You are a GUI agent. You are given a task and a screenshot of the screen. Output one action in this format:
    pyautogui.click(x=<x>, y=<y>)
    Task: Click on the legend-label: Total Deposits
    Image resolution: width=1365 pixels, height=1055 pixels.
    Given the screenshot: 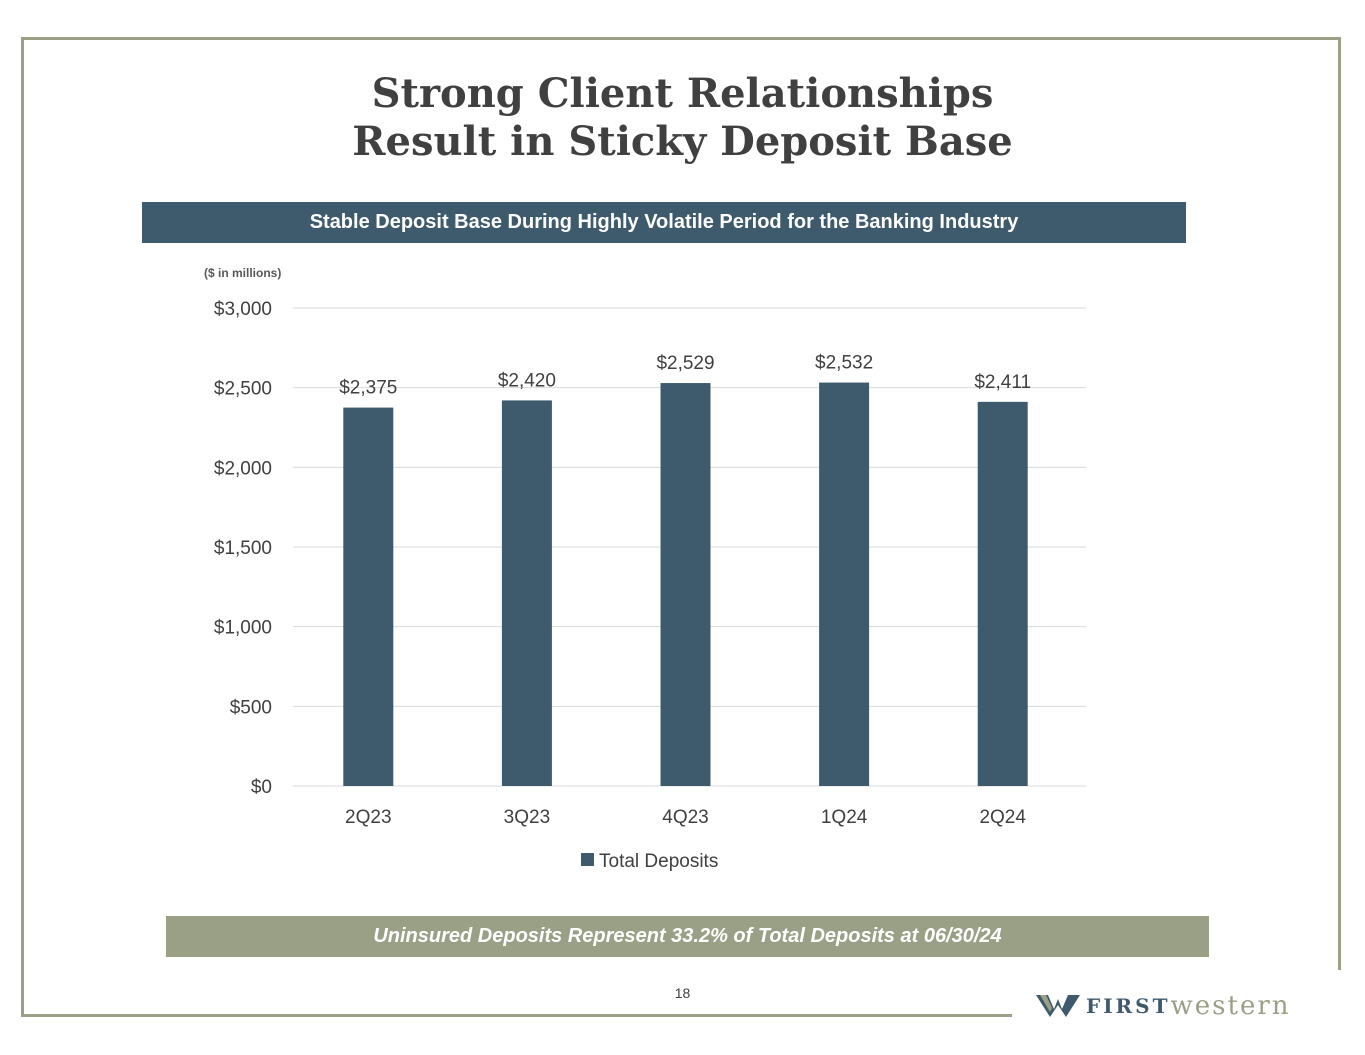 What is the action you would take?
    pyautogui.click(x=658, y=861)
    